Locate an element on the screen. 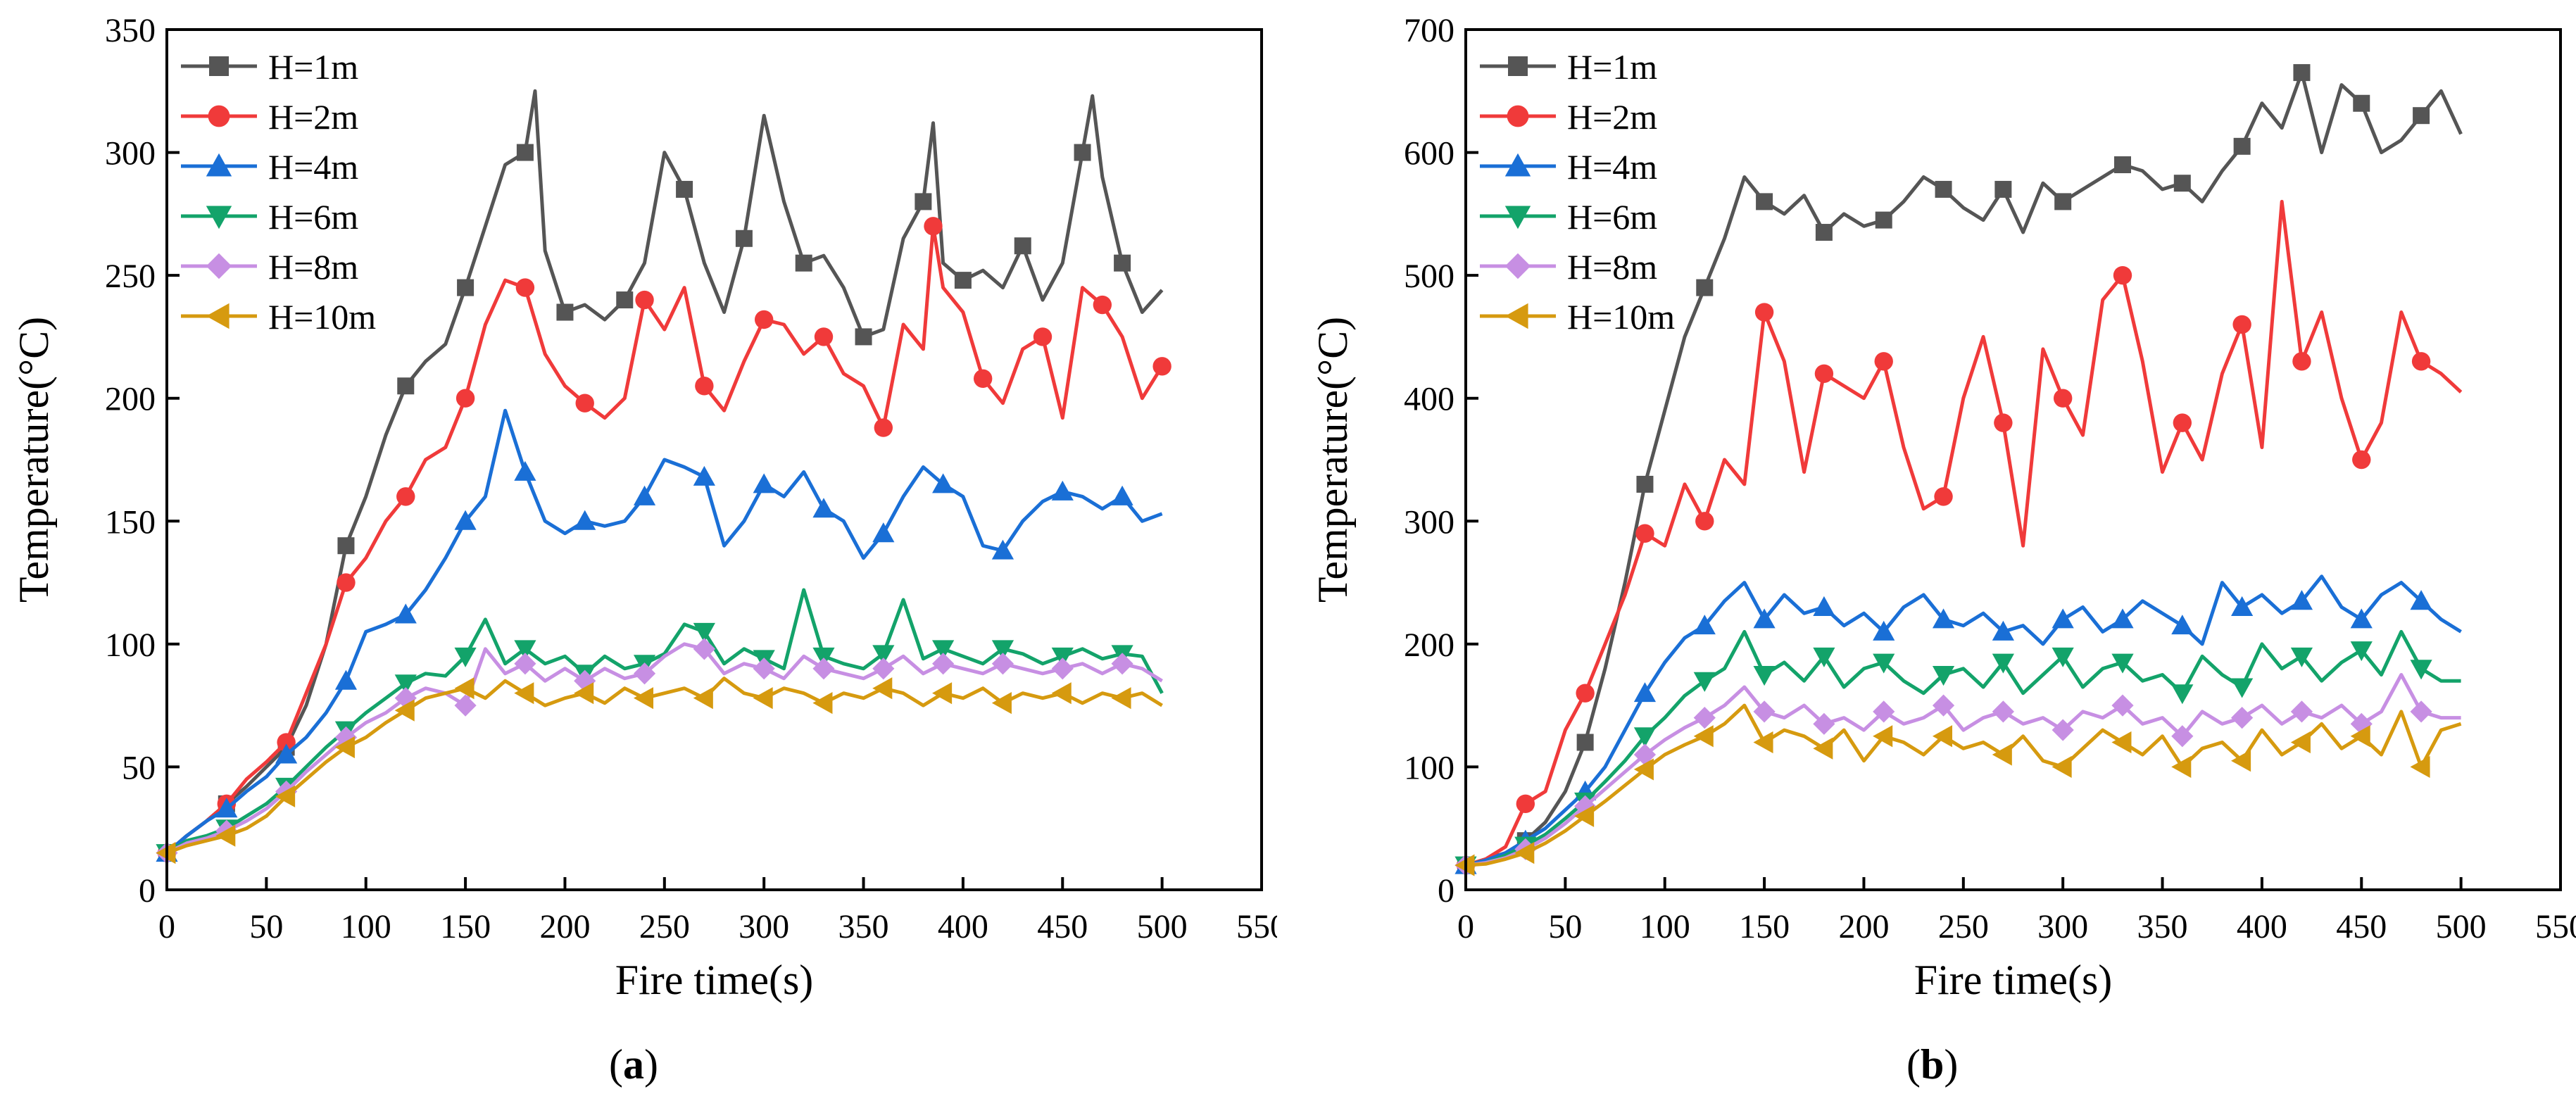  y-tick-label: 200 is located at coordinates (130, 400).